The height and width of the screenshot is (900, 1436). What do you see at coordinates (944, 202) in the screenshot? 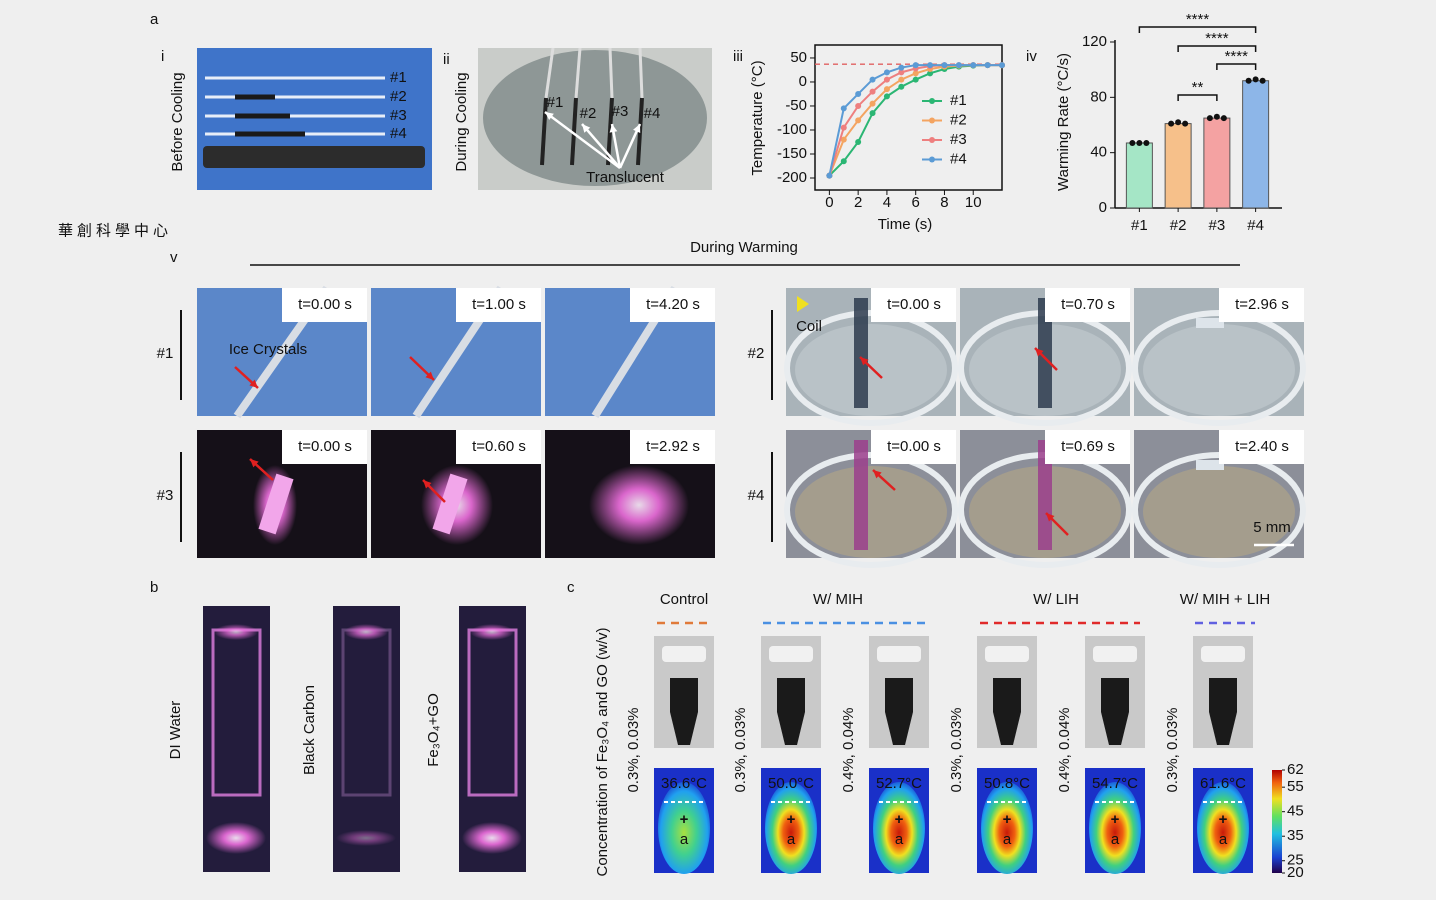
I see `x-tick-label: 8` at bounding box center [944, 202].